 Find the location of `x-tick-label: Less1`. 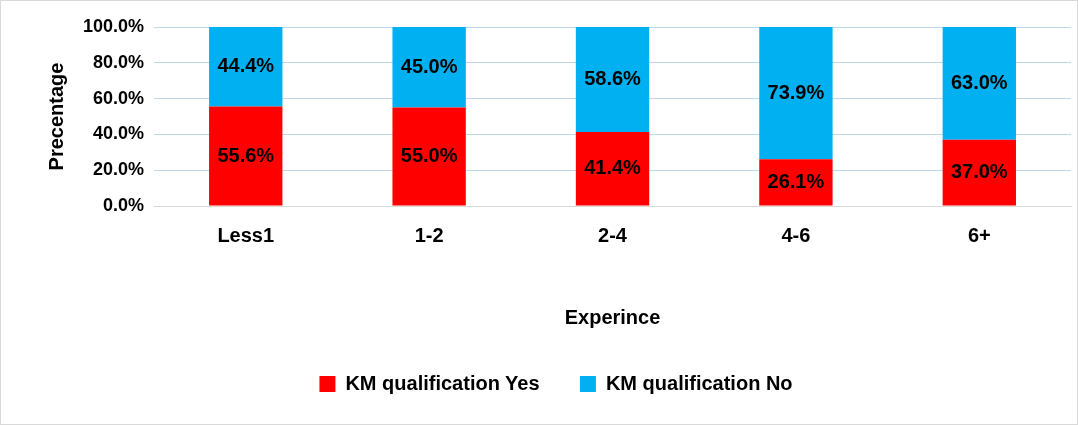

x-tick-label: Less1 is located at coordinates (246, 234).